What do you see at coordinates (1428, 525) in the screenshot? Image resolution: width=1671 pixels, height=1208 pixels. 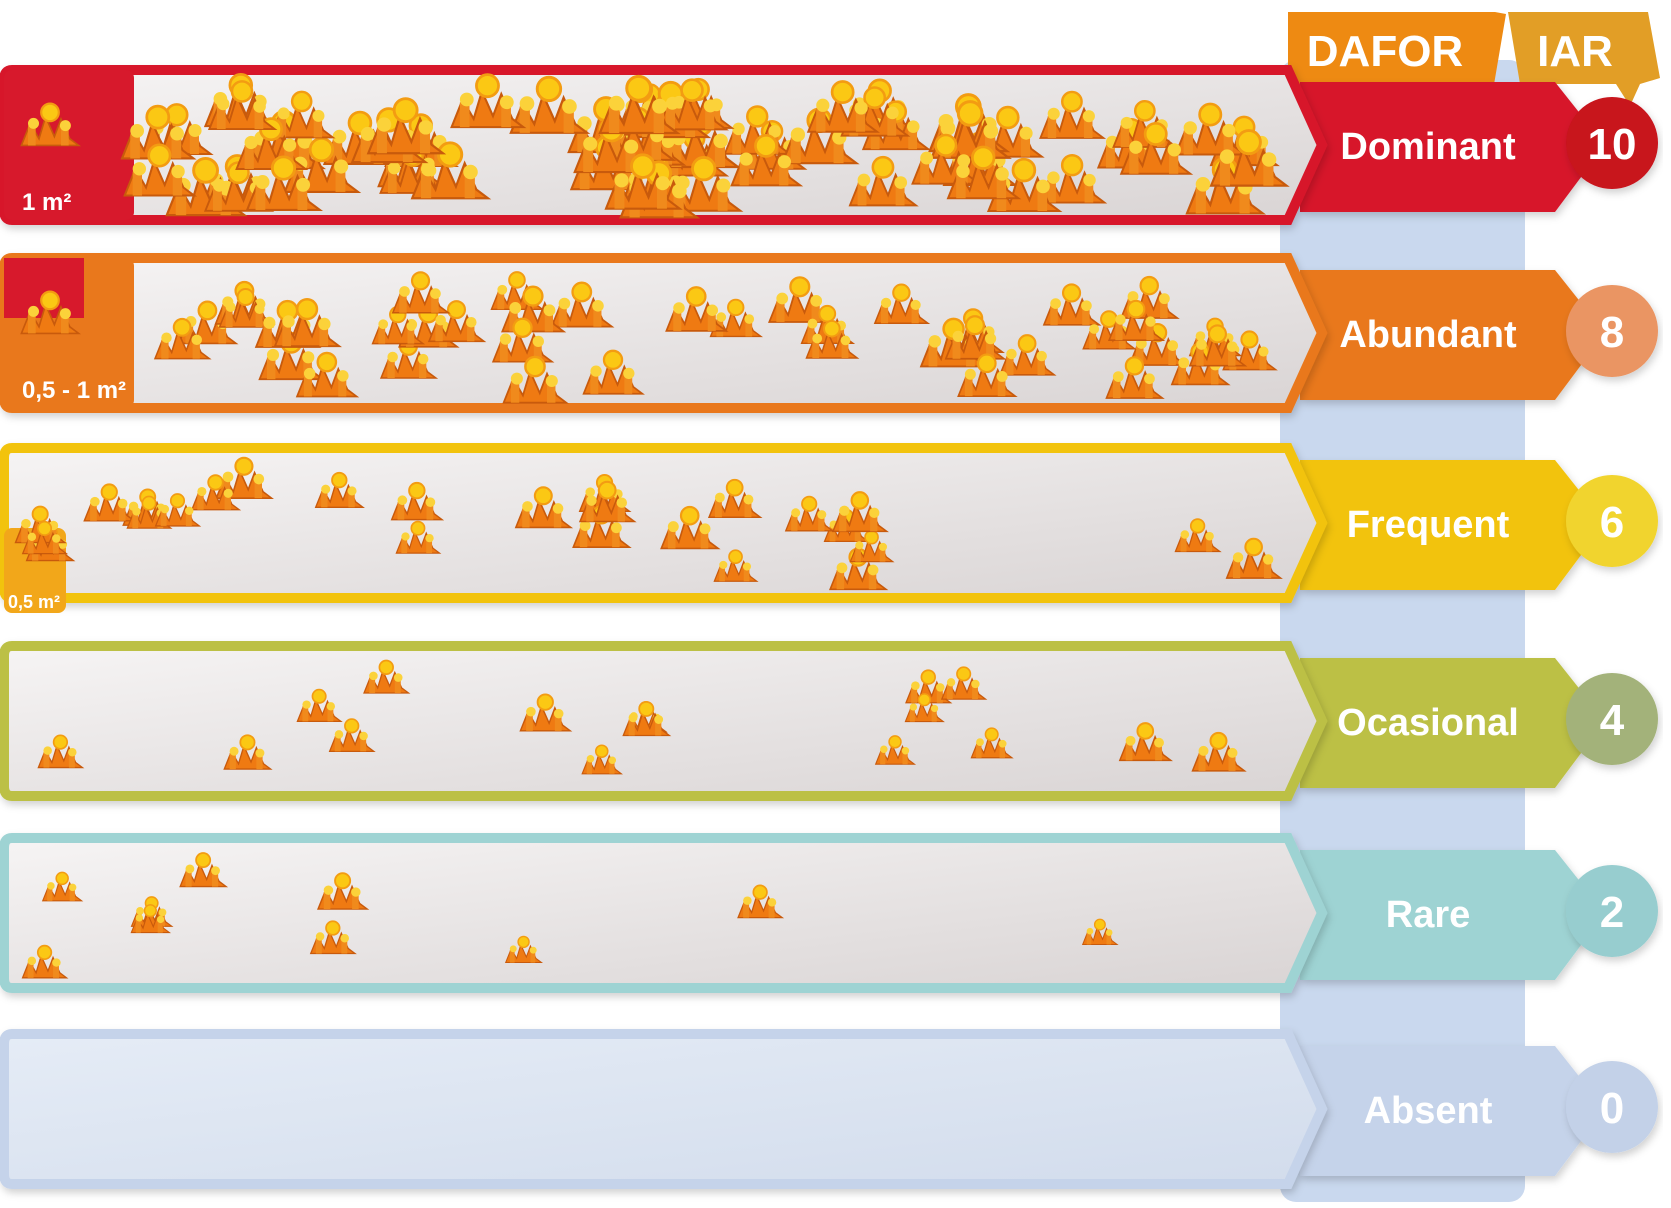 I see `level-name: Frequent` at bounding box center [1428, 525].